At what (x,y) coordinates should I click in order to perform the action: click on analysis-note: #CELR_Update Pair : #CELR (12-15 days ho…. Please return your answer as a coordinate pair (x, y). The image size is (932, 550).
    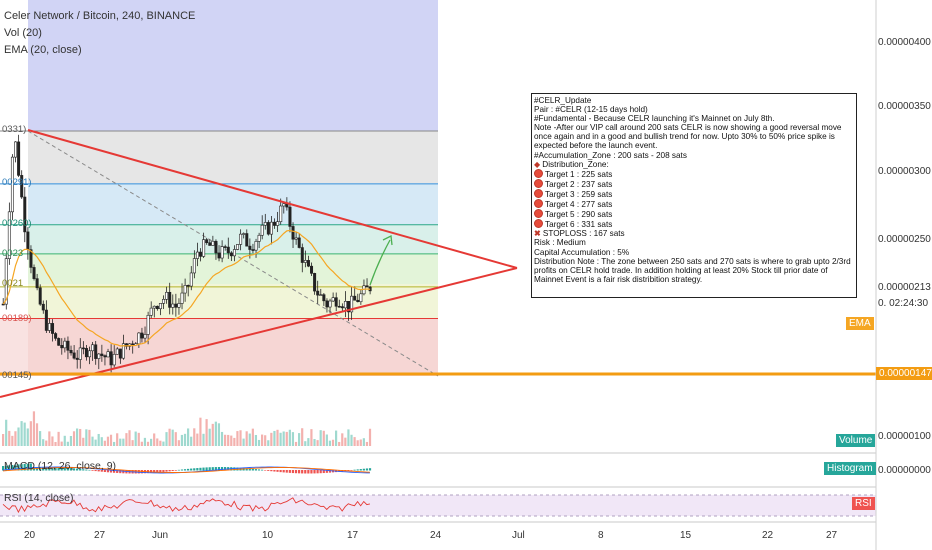
    Looking at the image, I should click on (694, 195).